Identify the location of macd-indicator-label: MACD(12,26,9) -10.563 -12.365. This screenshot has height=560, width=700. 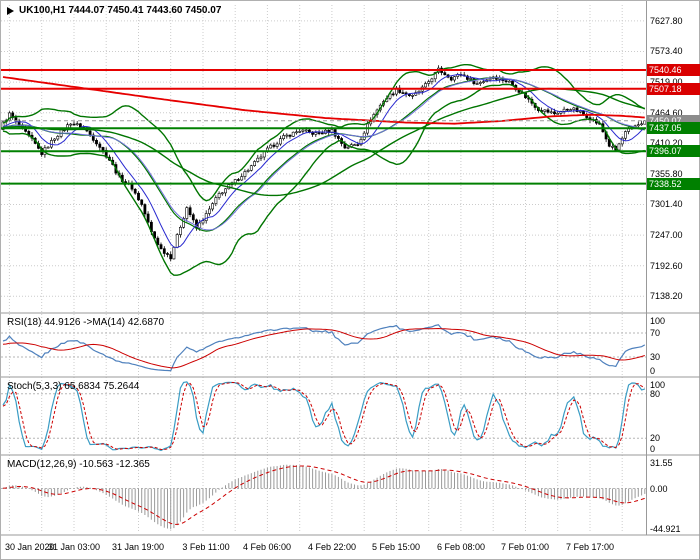
(78, 464).